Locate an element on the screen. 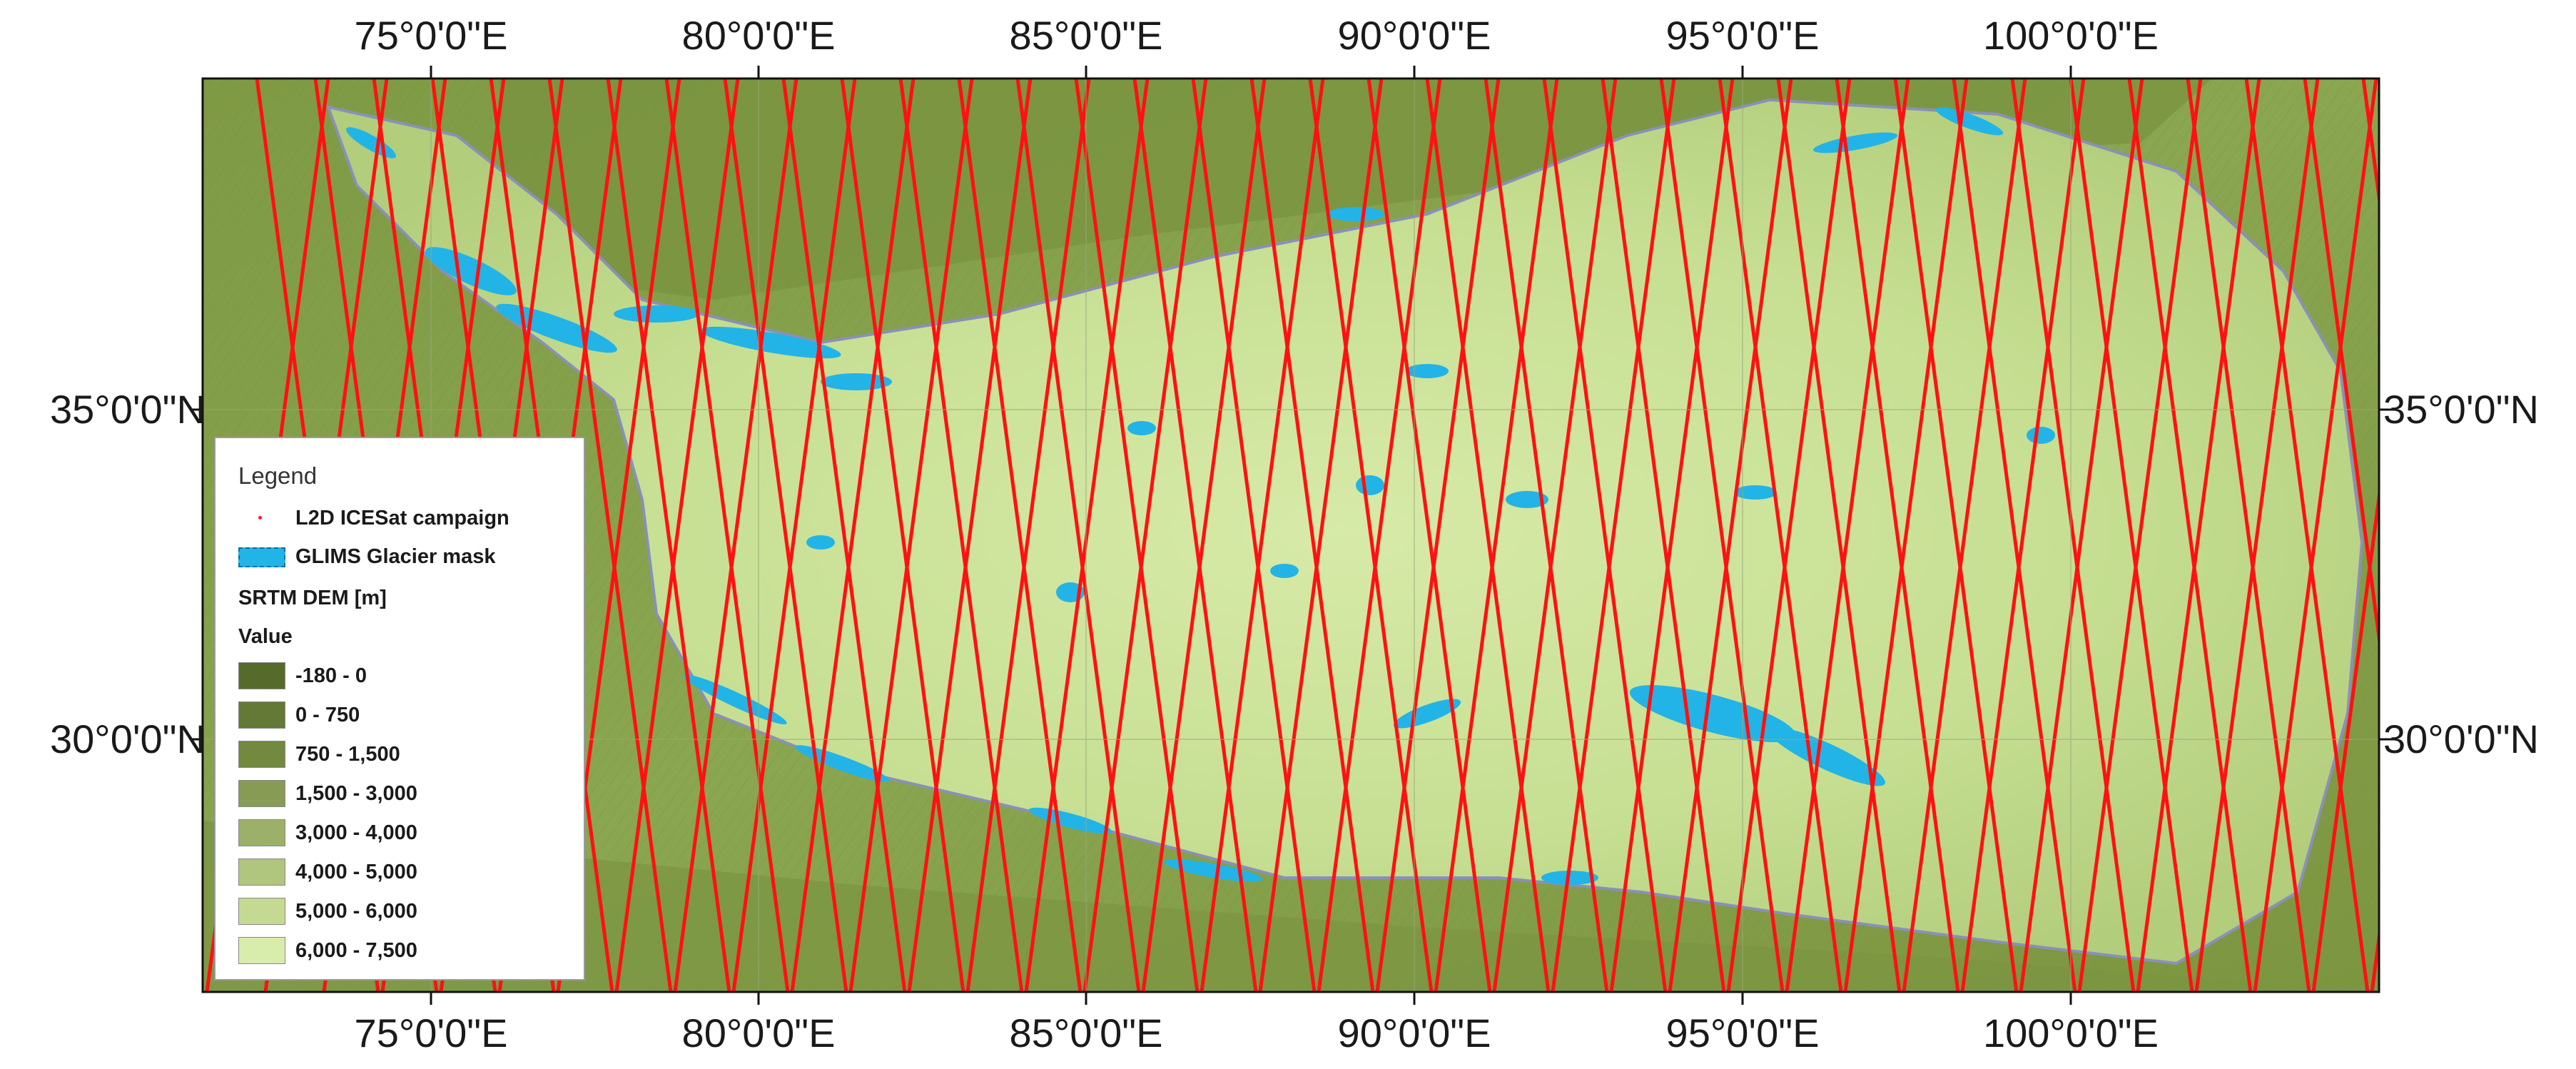 Image resolution: width=2576 pixels, height=1069 pixels. legend-value-label: Value is located at coordinates (265, 636).